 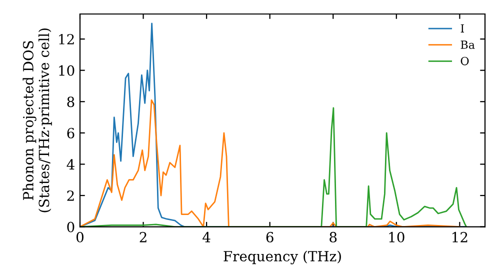 I want to click on legend-label: Ba, so click(x=467, y=44).